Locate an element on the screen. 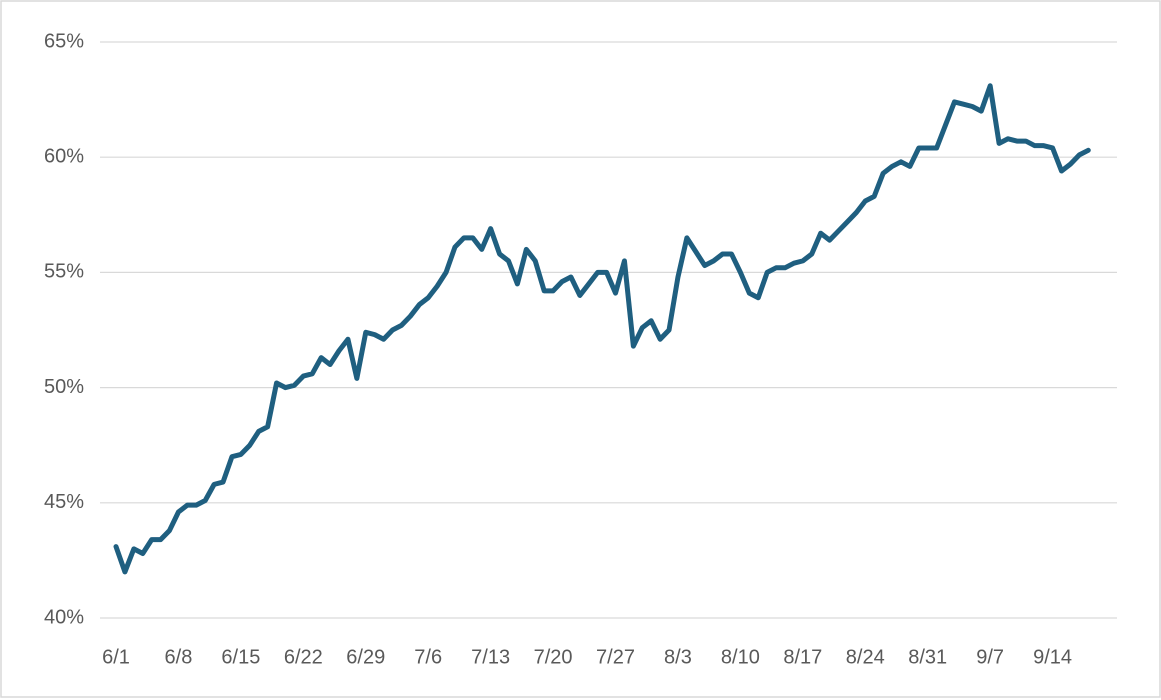  x-tick-label: 8/31 is located at coordinates (927, 657).